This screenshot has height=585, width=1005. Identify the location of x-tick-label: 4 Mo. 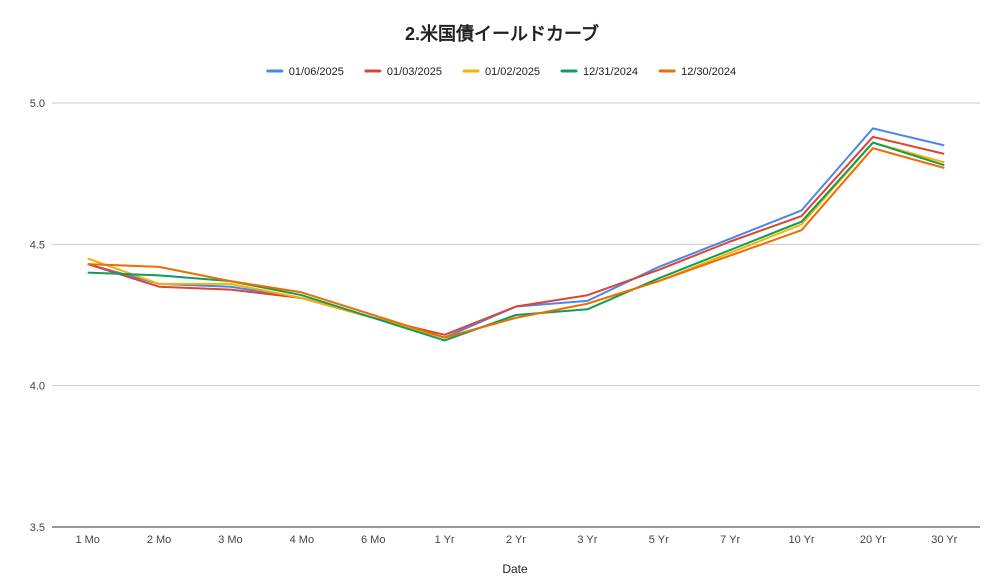
(302, 540).